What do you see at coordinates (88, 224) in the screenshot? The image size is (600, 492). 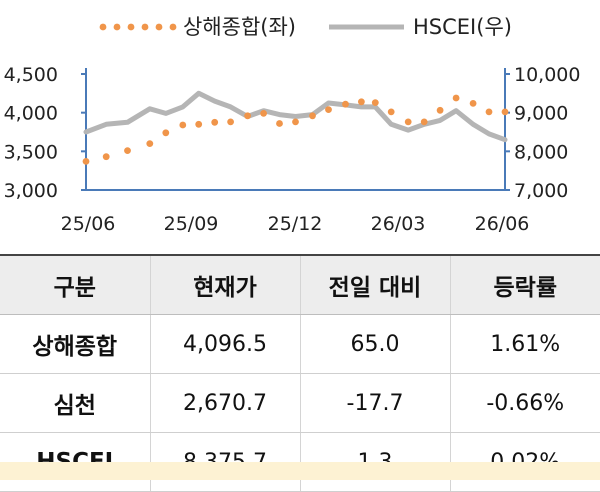 I see `x-axis-tick-label: 25/06` at bounding box center [88, 224].